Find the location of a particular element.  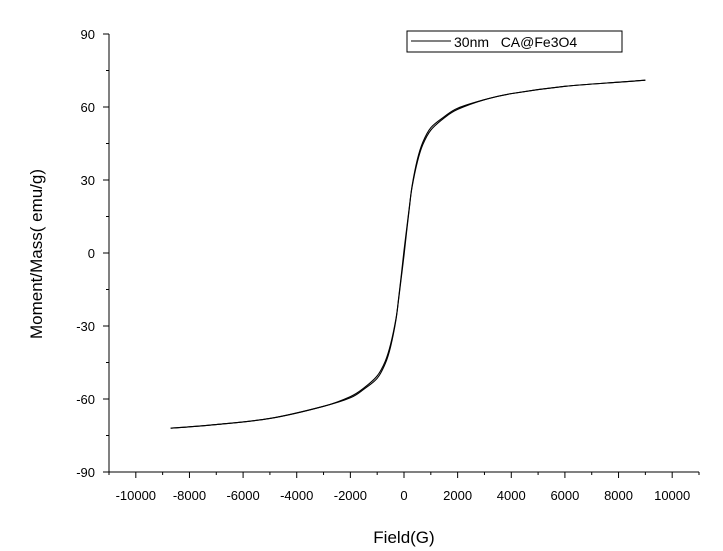

x-tick-label: 0 is located at coordinates (403, 495).